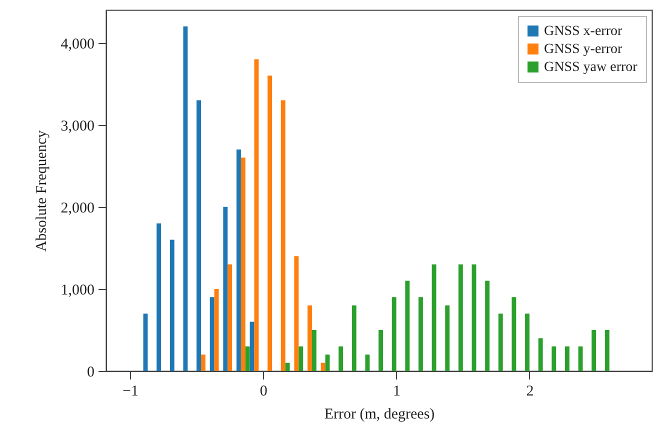 The height and width of the screenshot is (432, 657). Describe the element at coordinates (591, 67) in the screenshot. I see `legend-label: GNSS yaw error` at that location.